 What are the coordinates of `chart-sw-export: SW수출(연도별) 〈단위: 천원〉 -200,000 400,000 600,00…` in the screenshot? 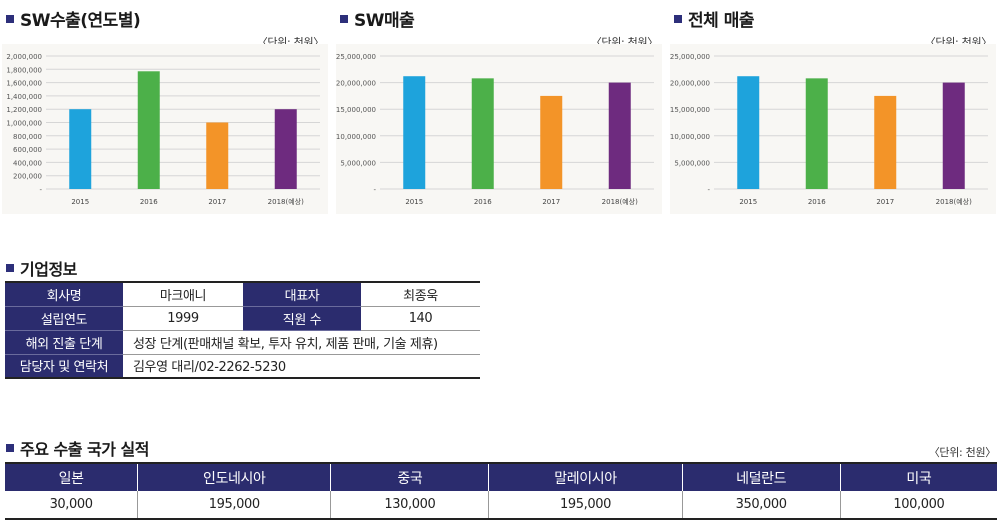 It's located at (165, 110).